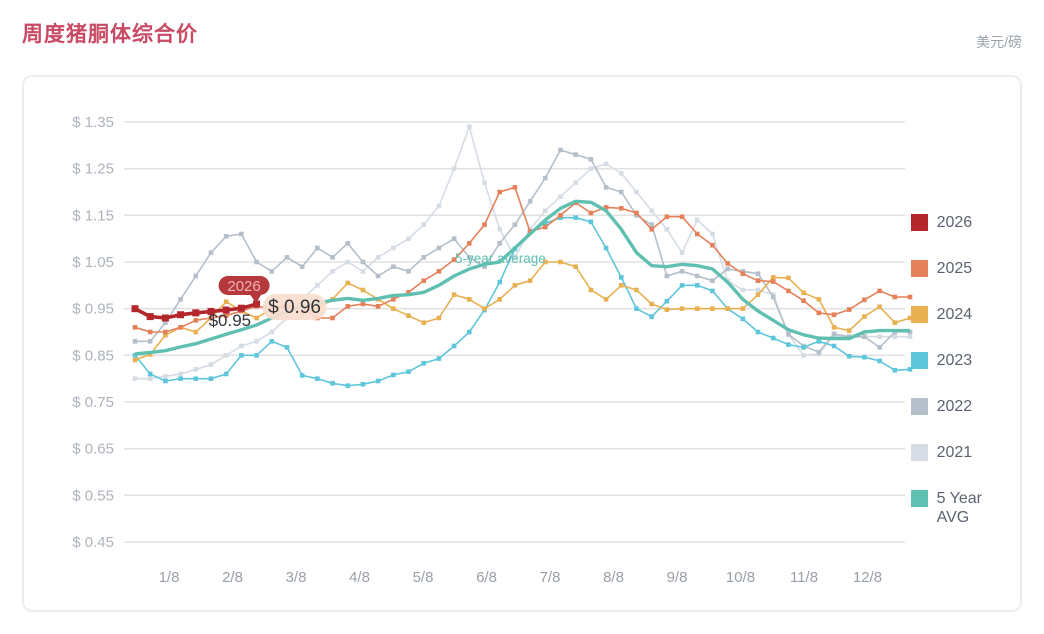 This screenshot has width=1044, height=634. I want to click on legend-label: 2026, so click(954, 222).